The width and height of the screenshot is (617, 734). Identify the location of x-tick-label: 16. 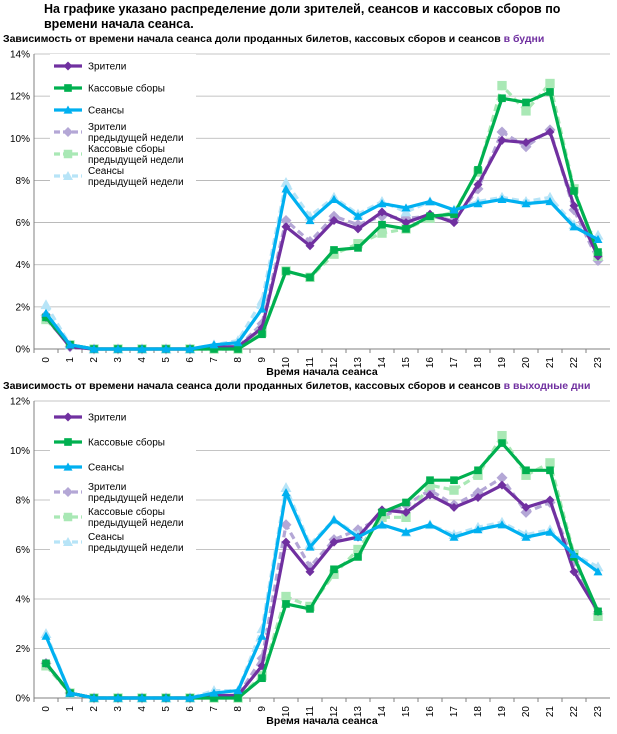
(430, 363).